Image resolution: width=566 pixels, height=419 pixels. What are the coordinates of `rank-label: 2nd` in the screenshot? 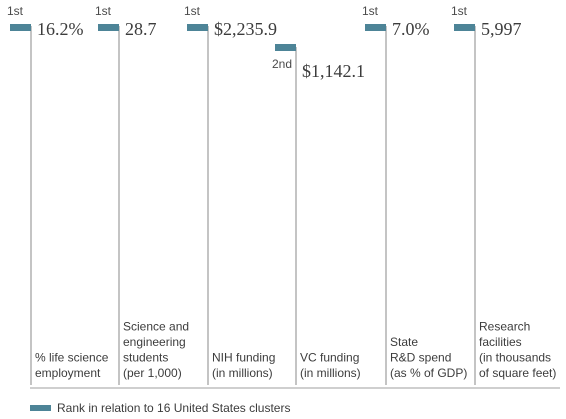 It's located at (282, 64).